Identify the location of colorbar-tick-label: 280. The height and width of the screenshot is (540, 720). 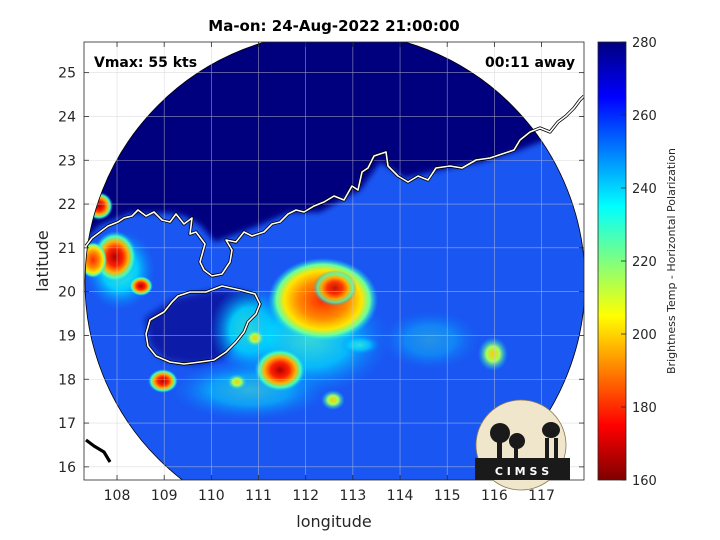
(644, 43).